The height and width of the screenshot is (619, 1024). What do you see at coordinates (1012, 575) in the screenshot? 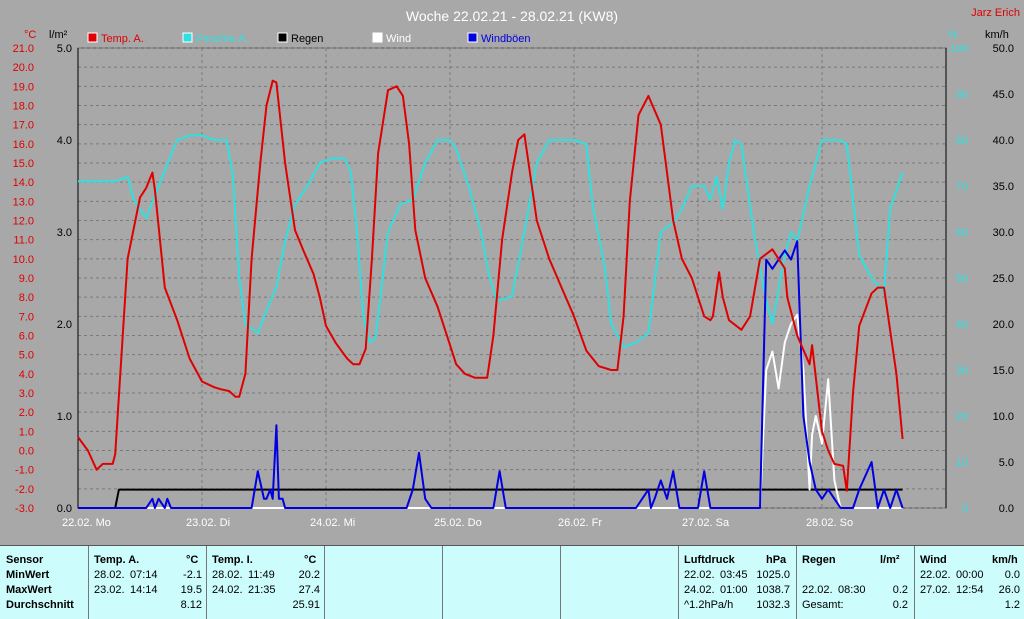
I see `wind-min-val: 0.0` at bounding box center [1012, 575].